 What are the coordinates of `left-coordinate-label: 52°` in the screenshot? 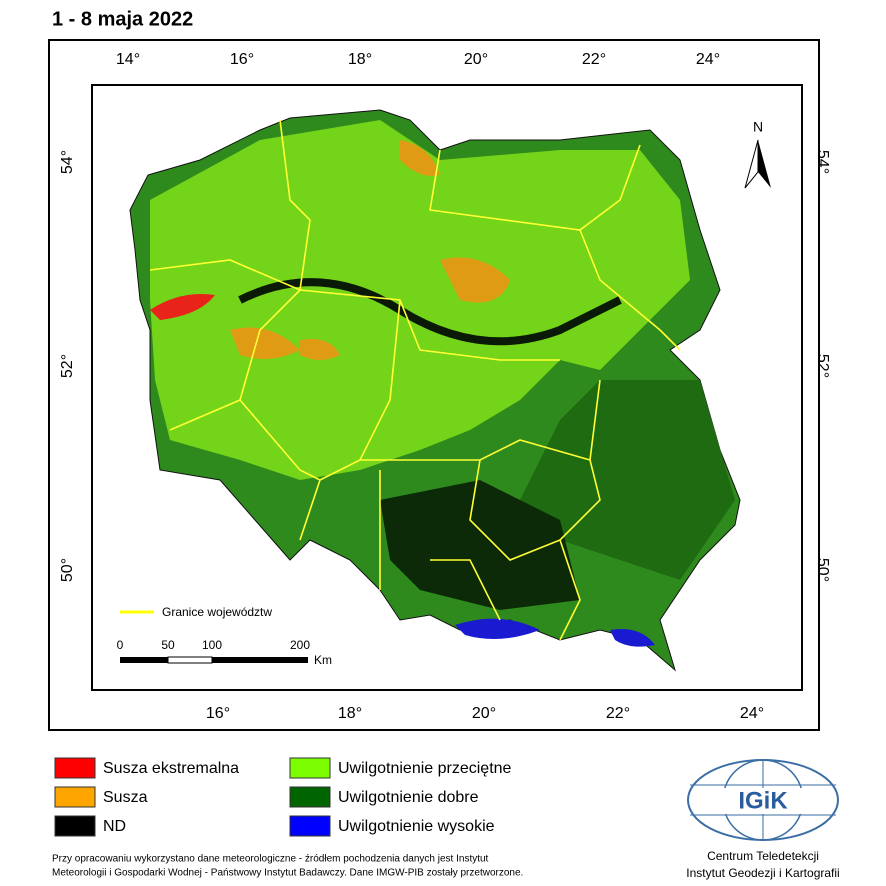 It's located at (67, 366).